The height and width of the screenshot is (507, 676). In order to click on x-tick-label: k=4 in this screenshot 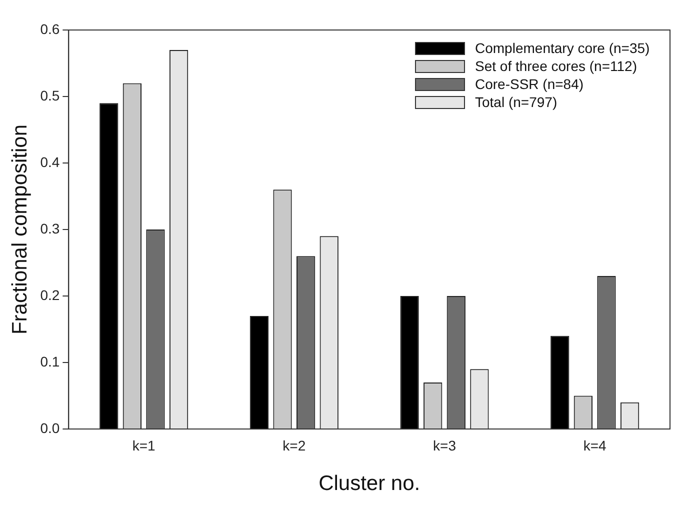, I will do `click(595, 445)`.